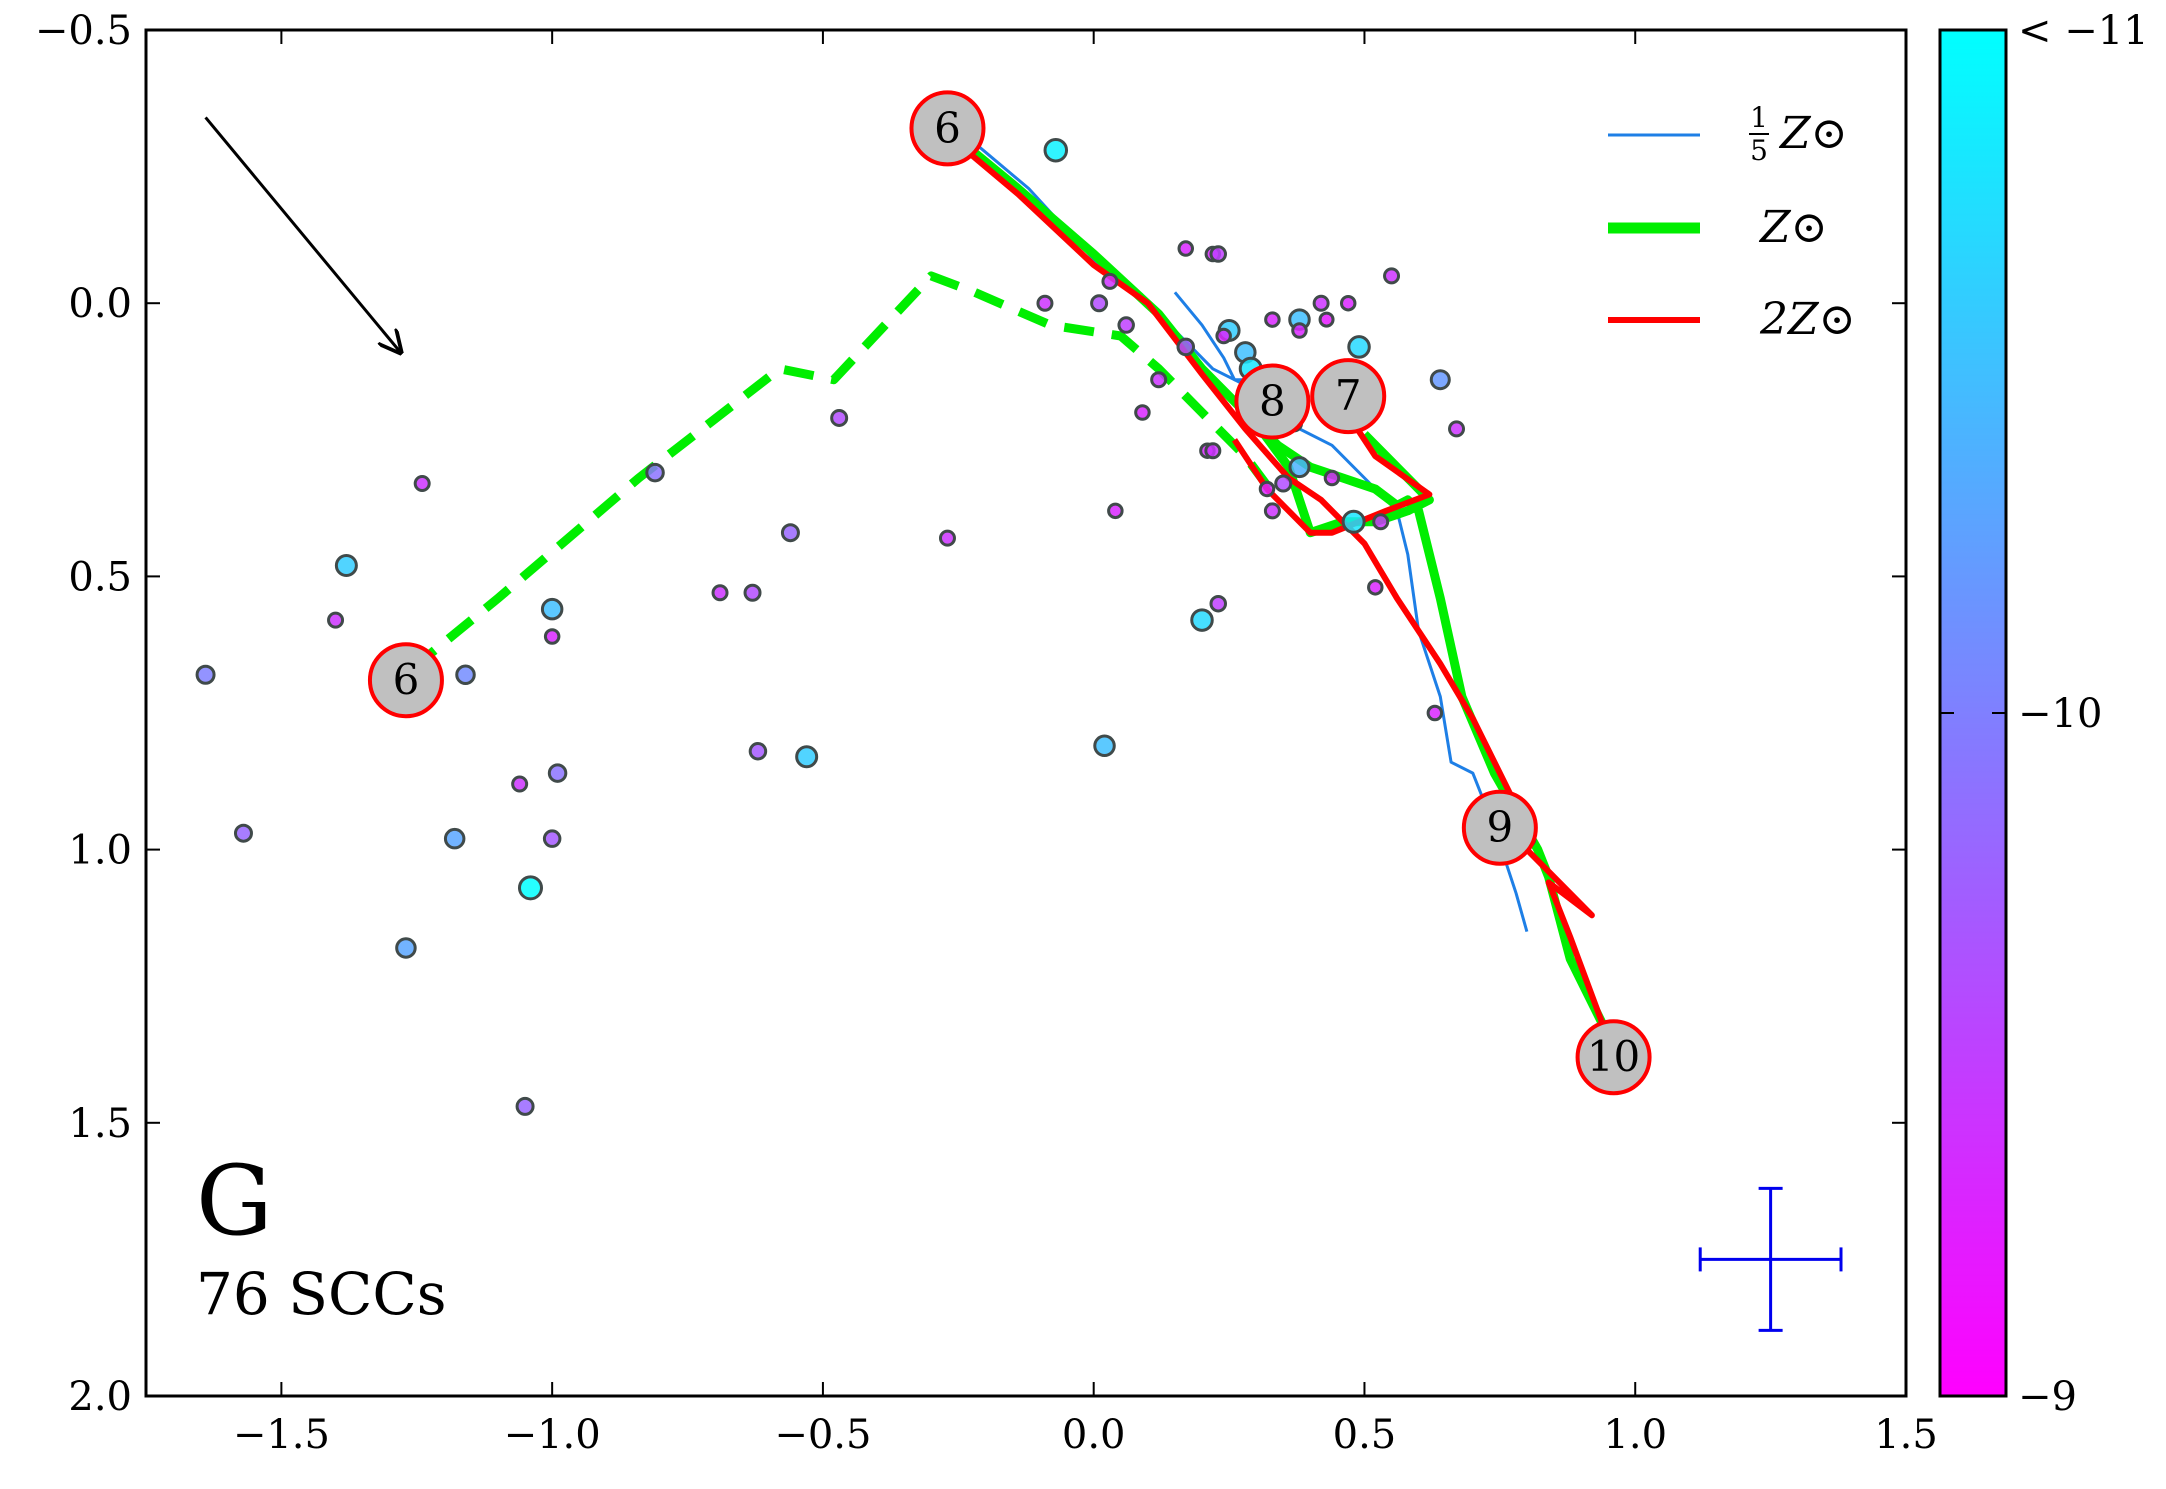  I want to click on legend-label-fifth-solar: Z⊙, so click(1812, 133).